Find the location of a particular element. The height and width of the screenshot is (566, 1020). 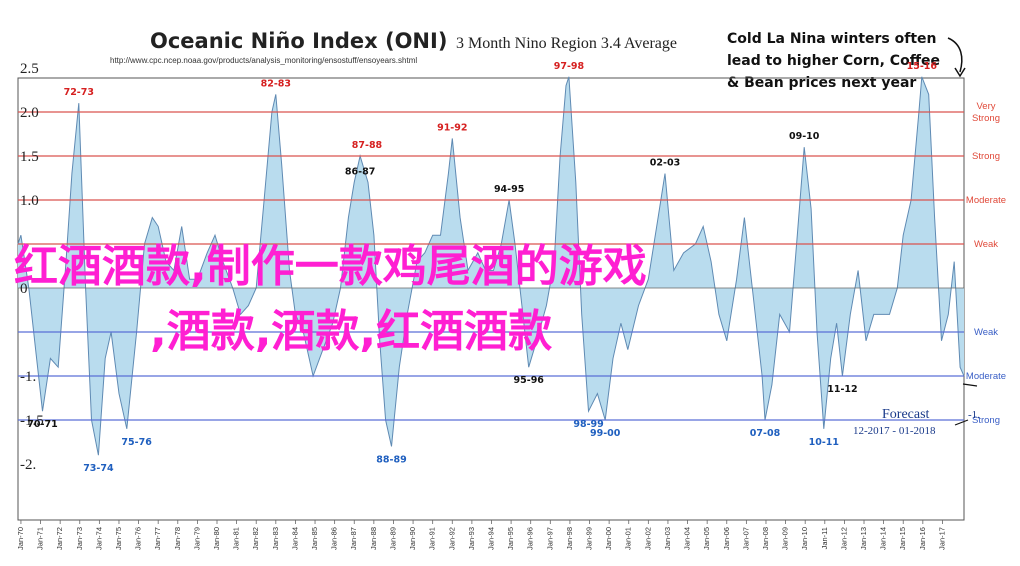

annotation-line-1: Cold La Nina winters often is located at coordinates (832, 39).